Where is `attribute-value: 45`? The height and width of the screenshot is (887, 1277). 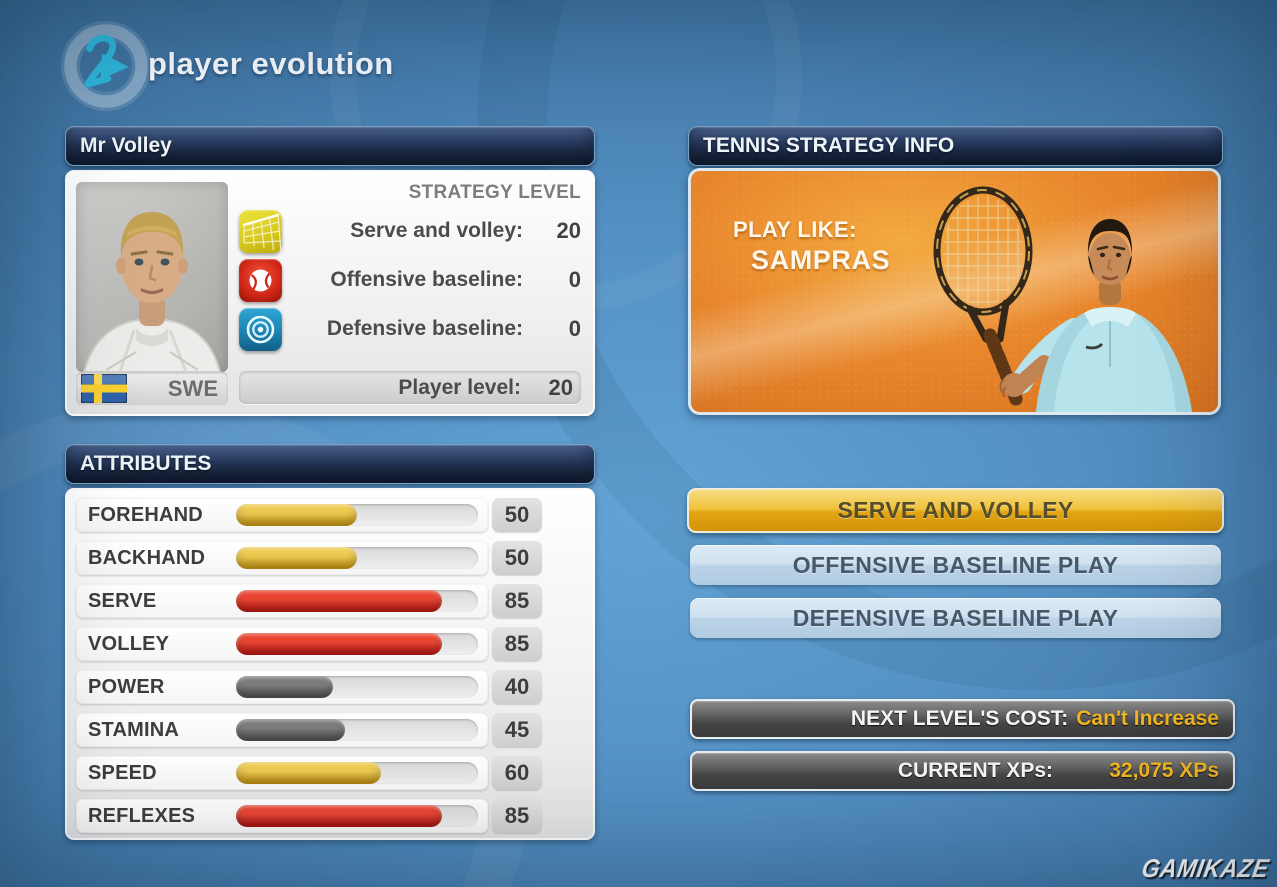 attribute-value: 45 is located at coordinates (517, 730).